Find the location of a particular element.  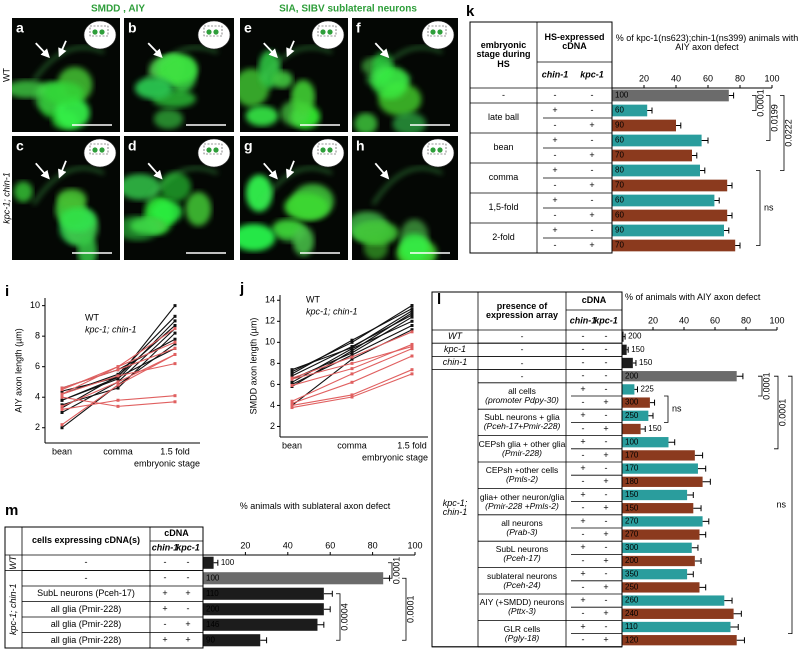

y-tick-label: 2 is located at coordinates (37, 427).